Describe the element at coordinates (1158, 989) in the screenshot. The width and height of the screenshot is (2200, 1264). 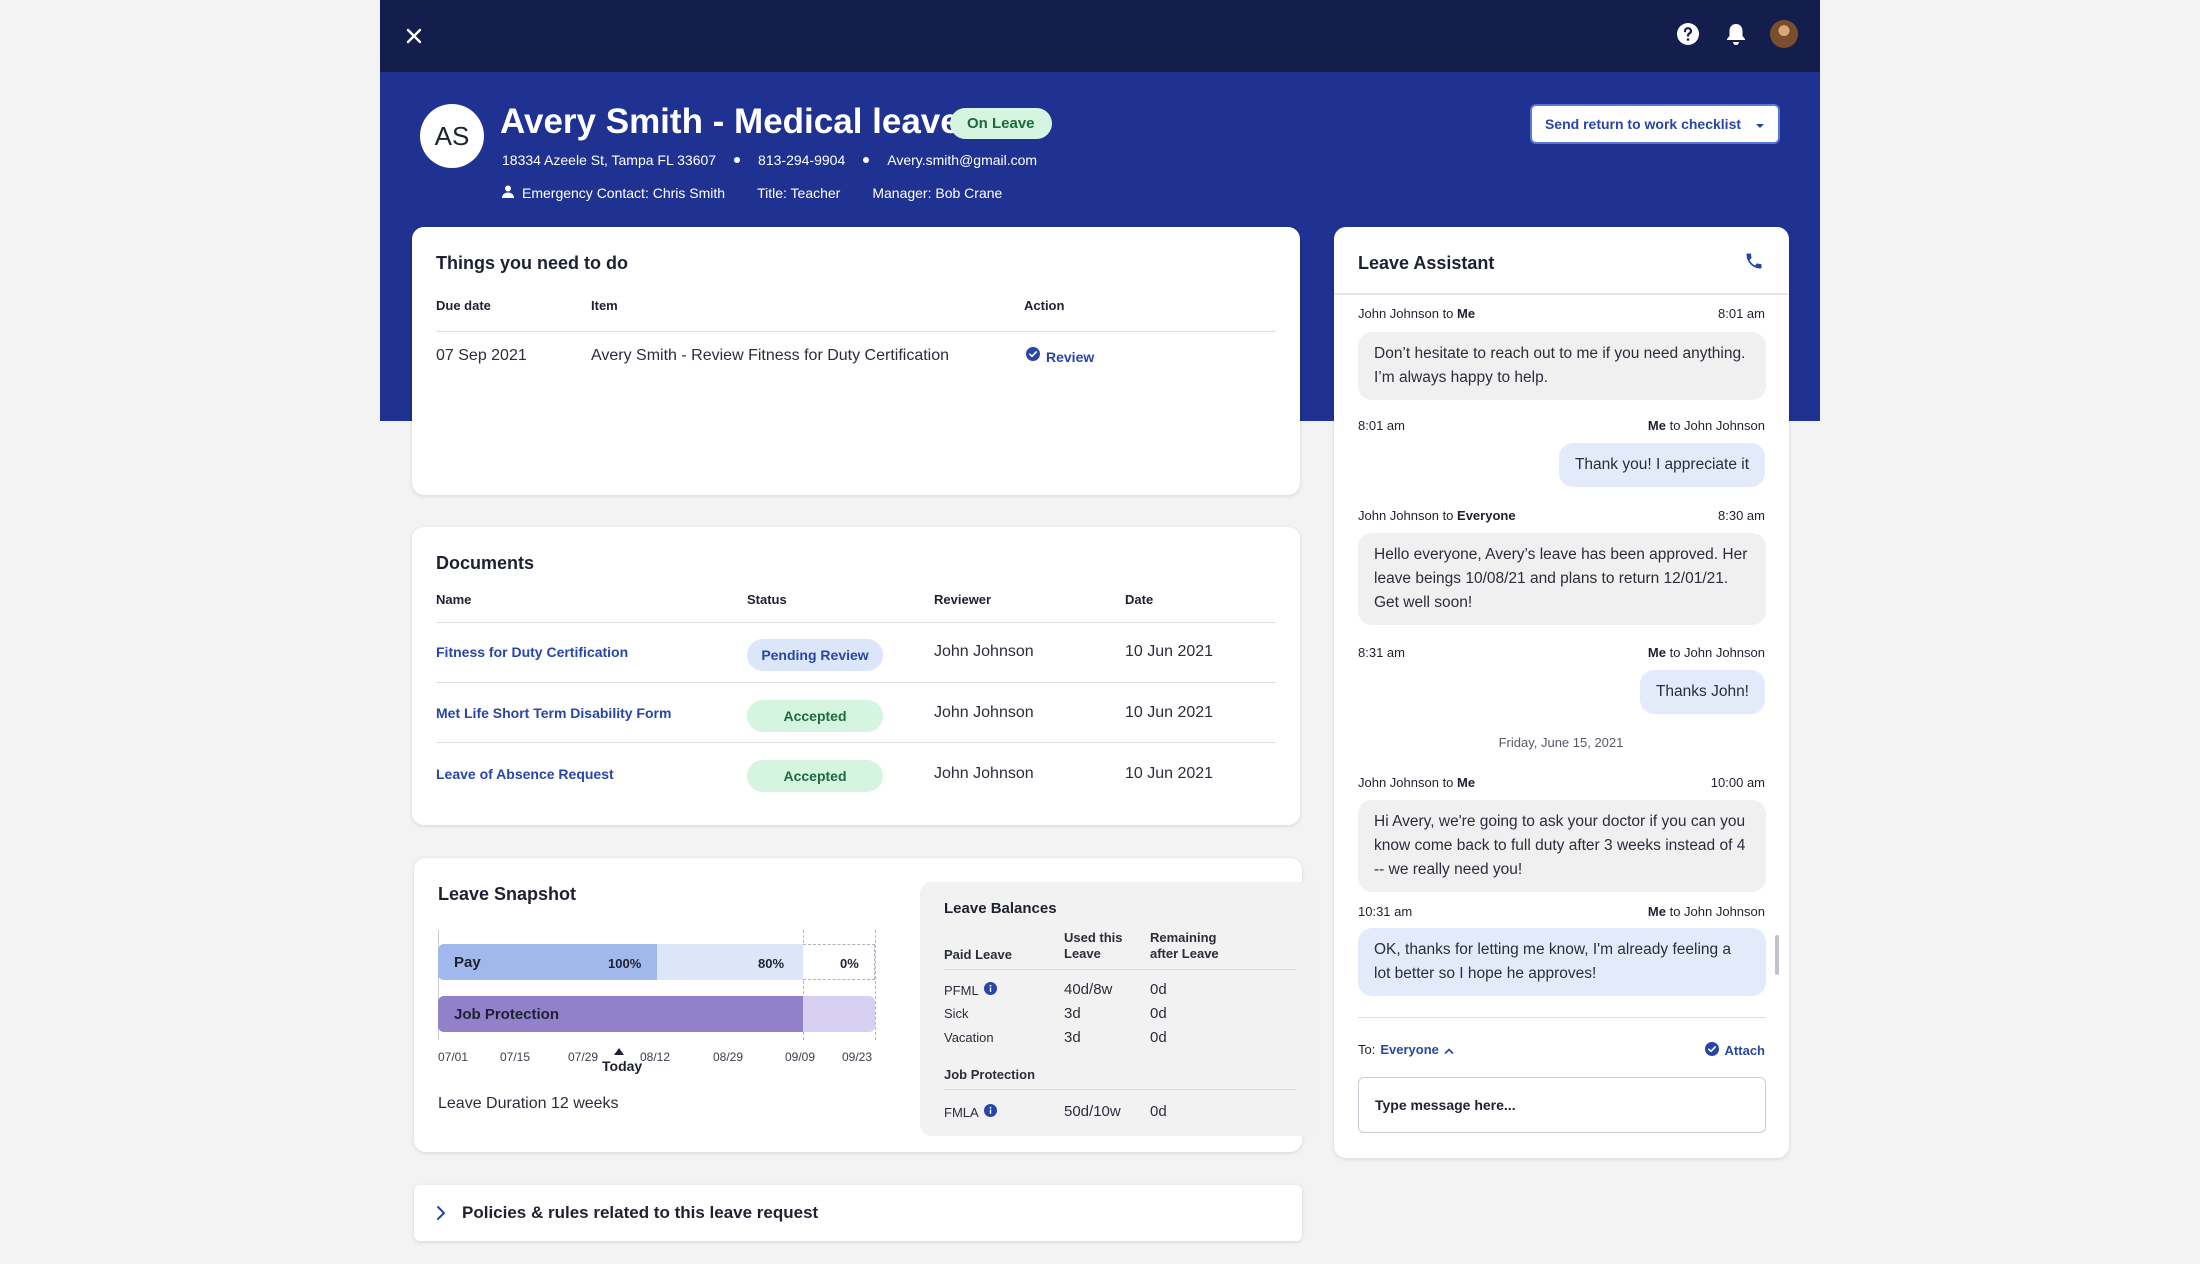
I see `pfml-remaining: 0d` at that location.